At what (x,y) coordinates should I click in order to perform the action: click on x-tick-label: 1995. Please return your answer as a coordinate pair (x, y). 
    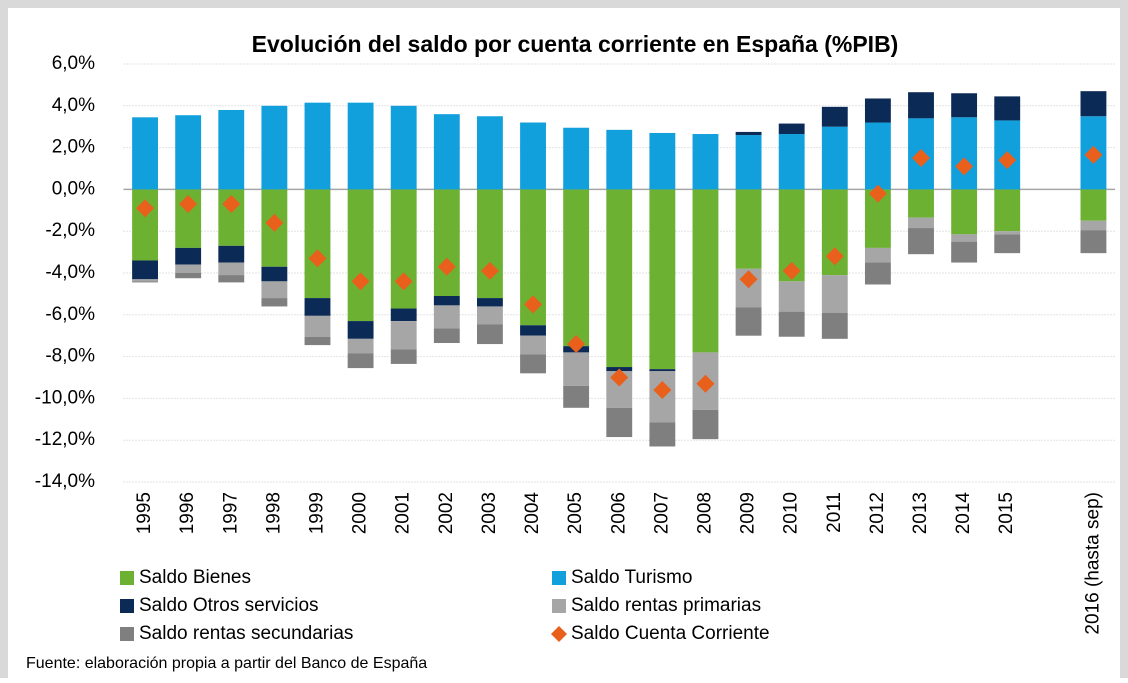
    Looking at the image, I should click on (144, 513).